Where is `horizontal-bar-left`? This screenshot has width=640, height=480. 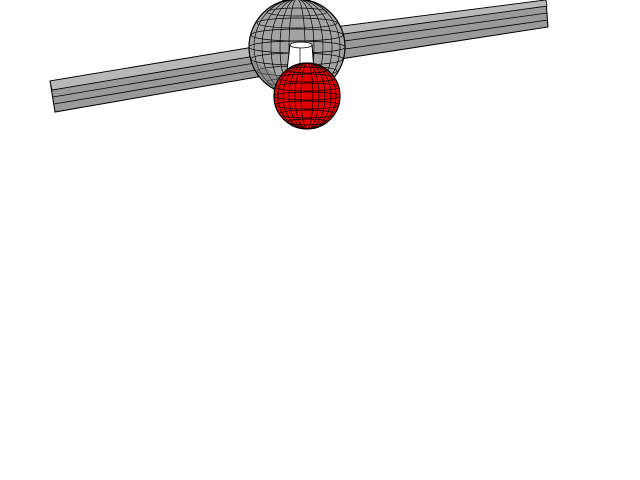 horizontal-bar-left is located at coordinates (156, 79).